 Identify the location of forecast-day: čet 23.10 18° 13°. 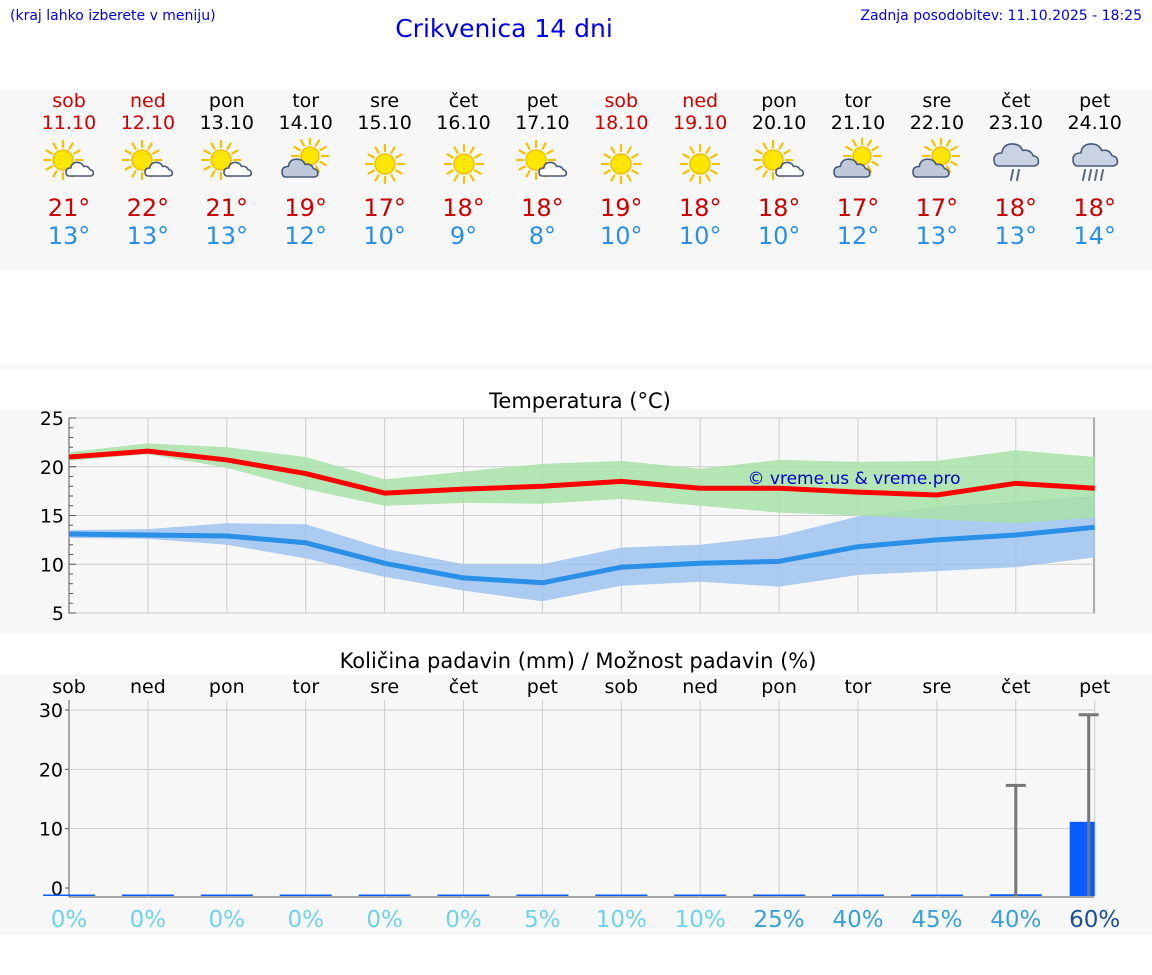
(1016, 170).